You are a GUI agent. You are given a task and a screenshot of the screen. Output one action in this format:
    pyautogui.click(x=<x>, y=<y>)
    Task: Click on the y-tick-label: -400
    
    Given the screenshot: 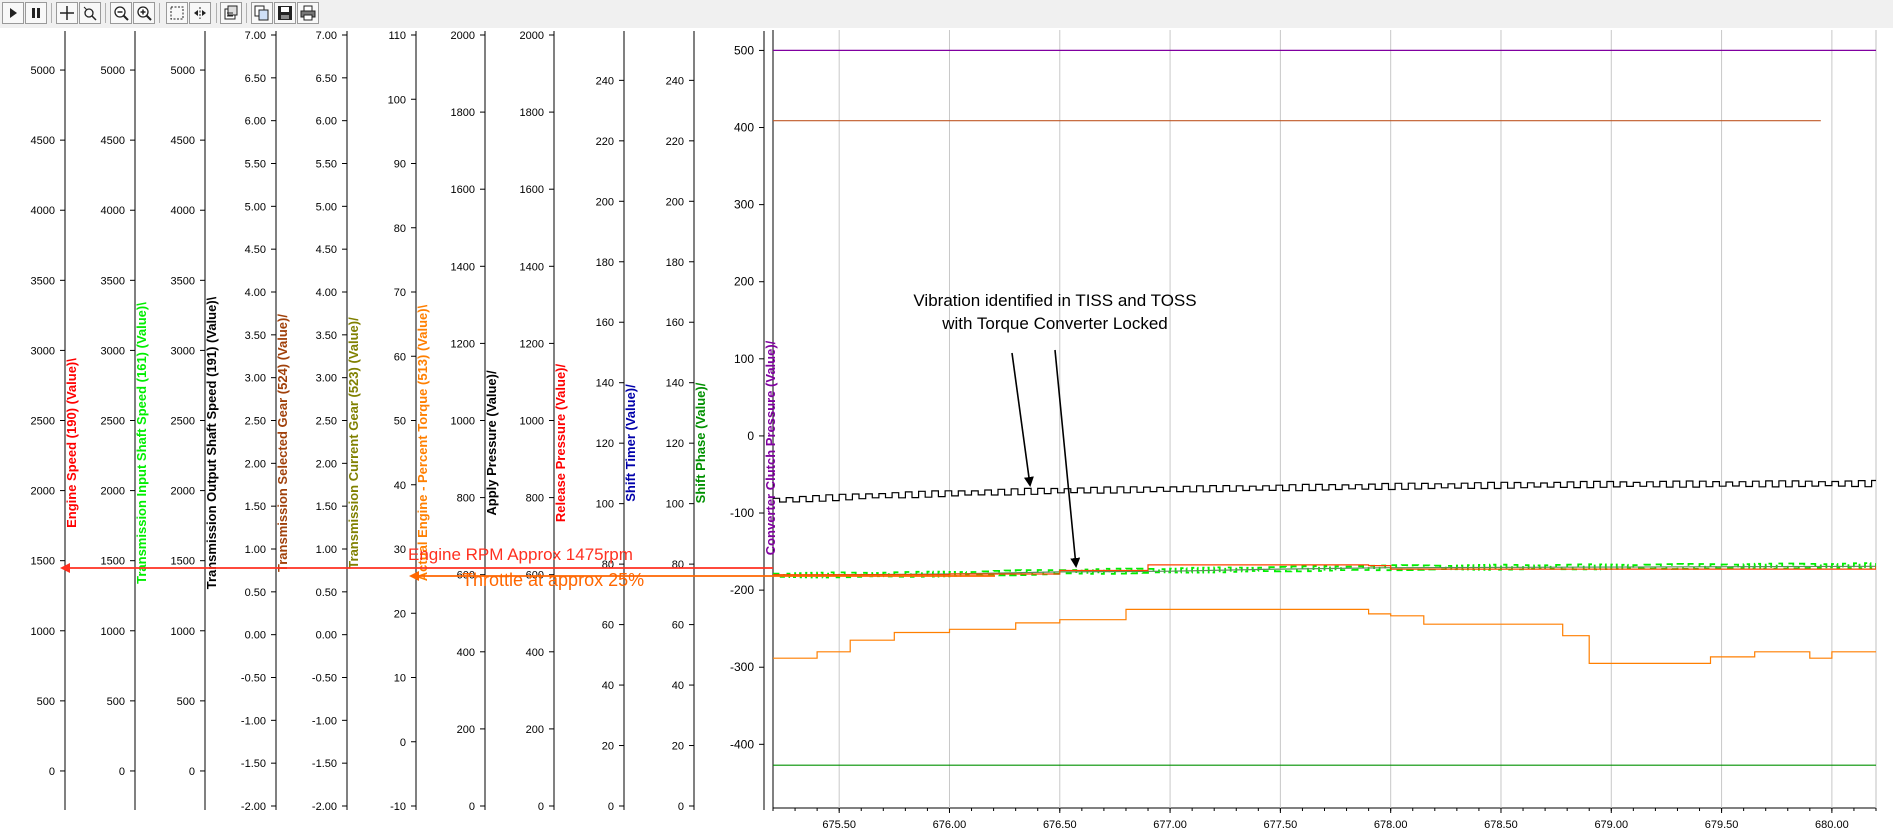 What is the action you would take?
    pyautogui.click(x=742, y=744)
    